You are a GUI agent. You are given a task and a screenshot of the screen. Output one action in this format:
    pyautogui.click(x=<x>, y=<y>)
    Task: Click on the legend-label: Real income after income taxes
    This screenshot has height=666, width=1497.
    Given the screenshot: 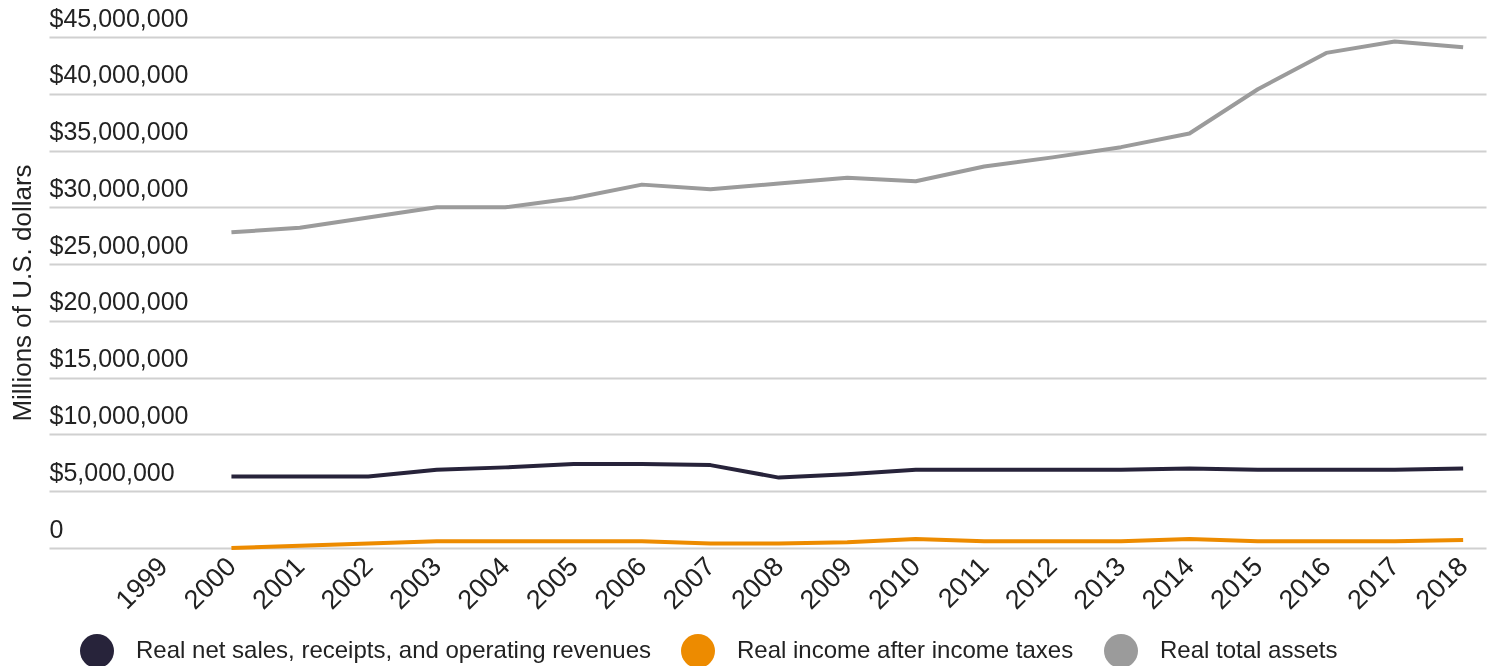 What is the action you would take?
    pyautogui.click(x=905, y=649)
    